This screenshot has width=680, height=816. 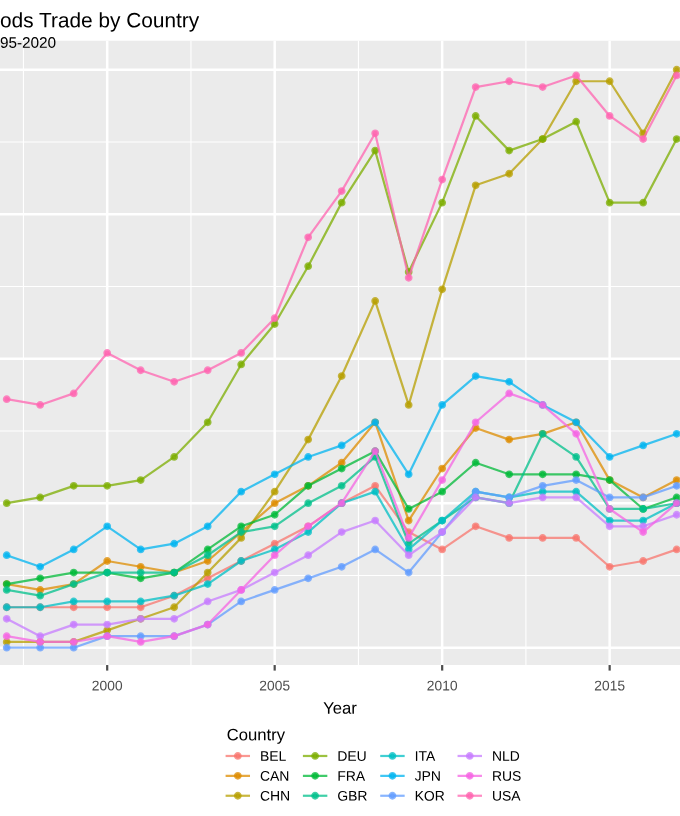 I want to click on legend-title: Country, so click(x=256, y=736).